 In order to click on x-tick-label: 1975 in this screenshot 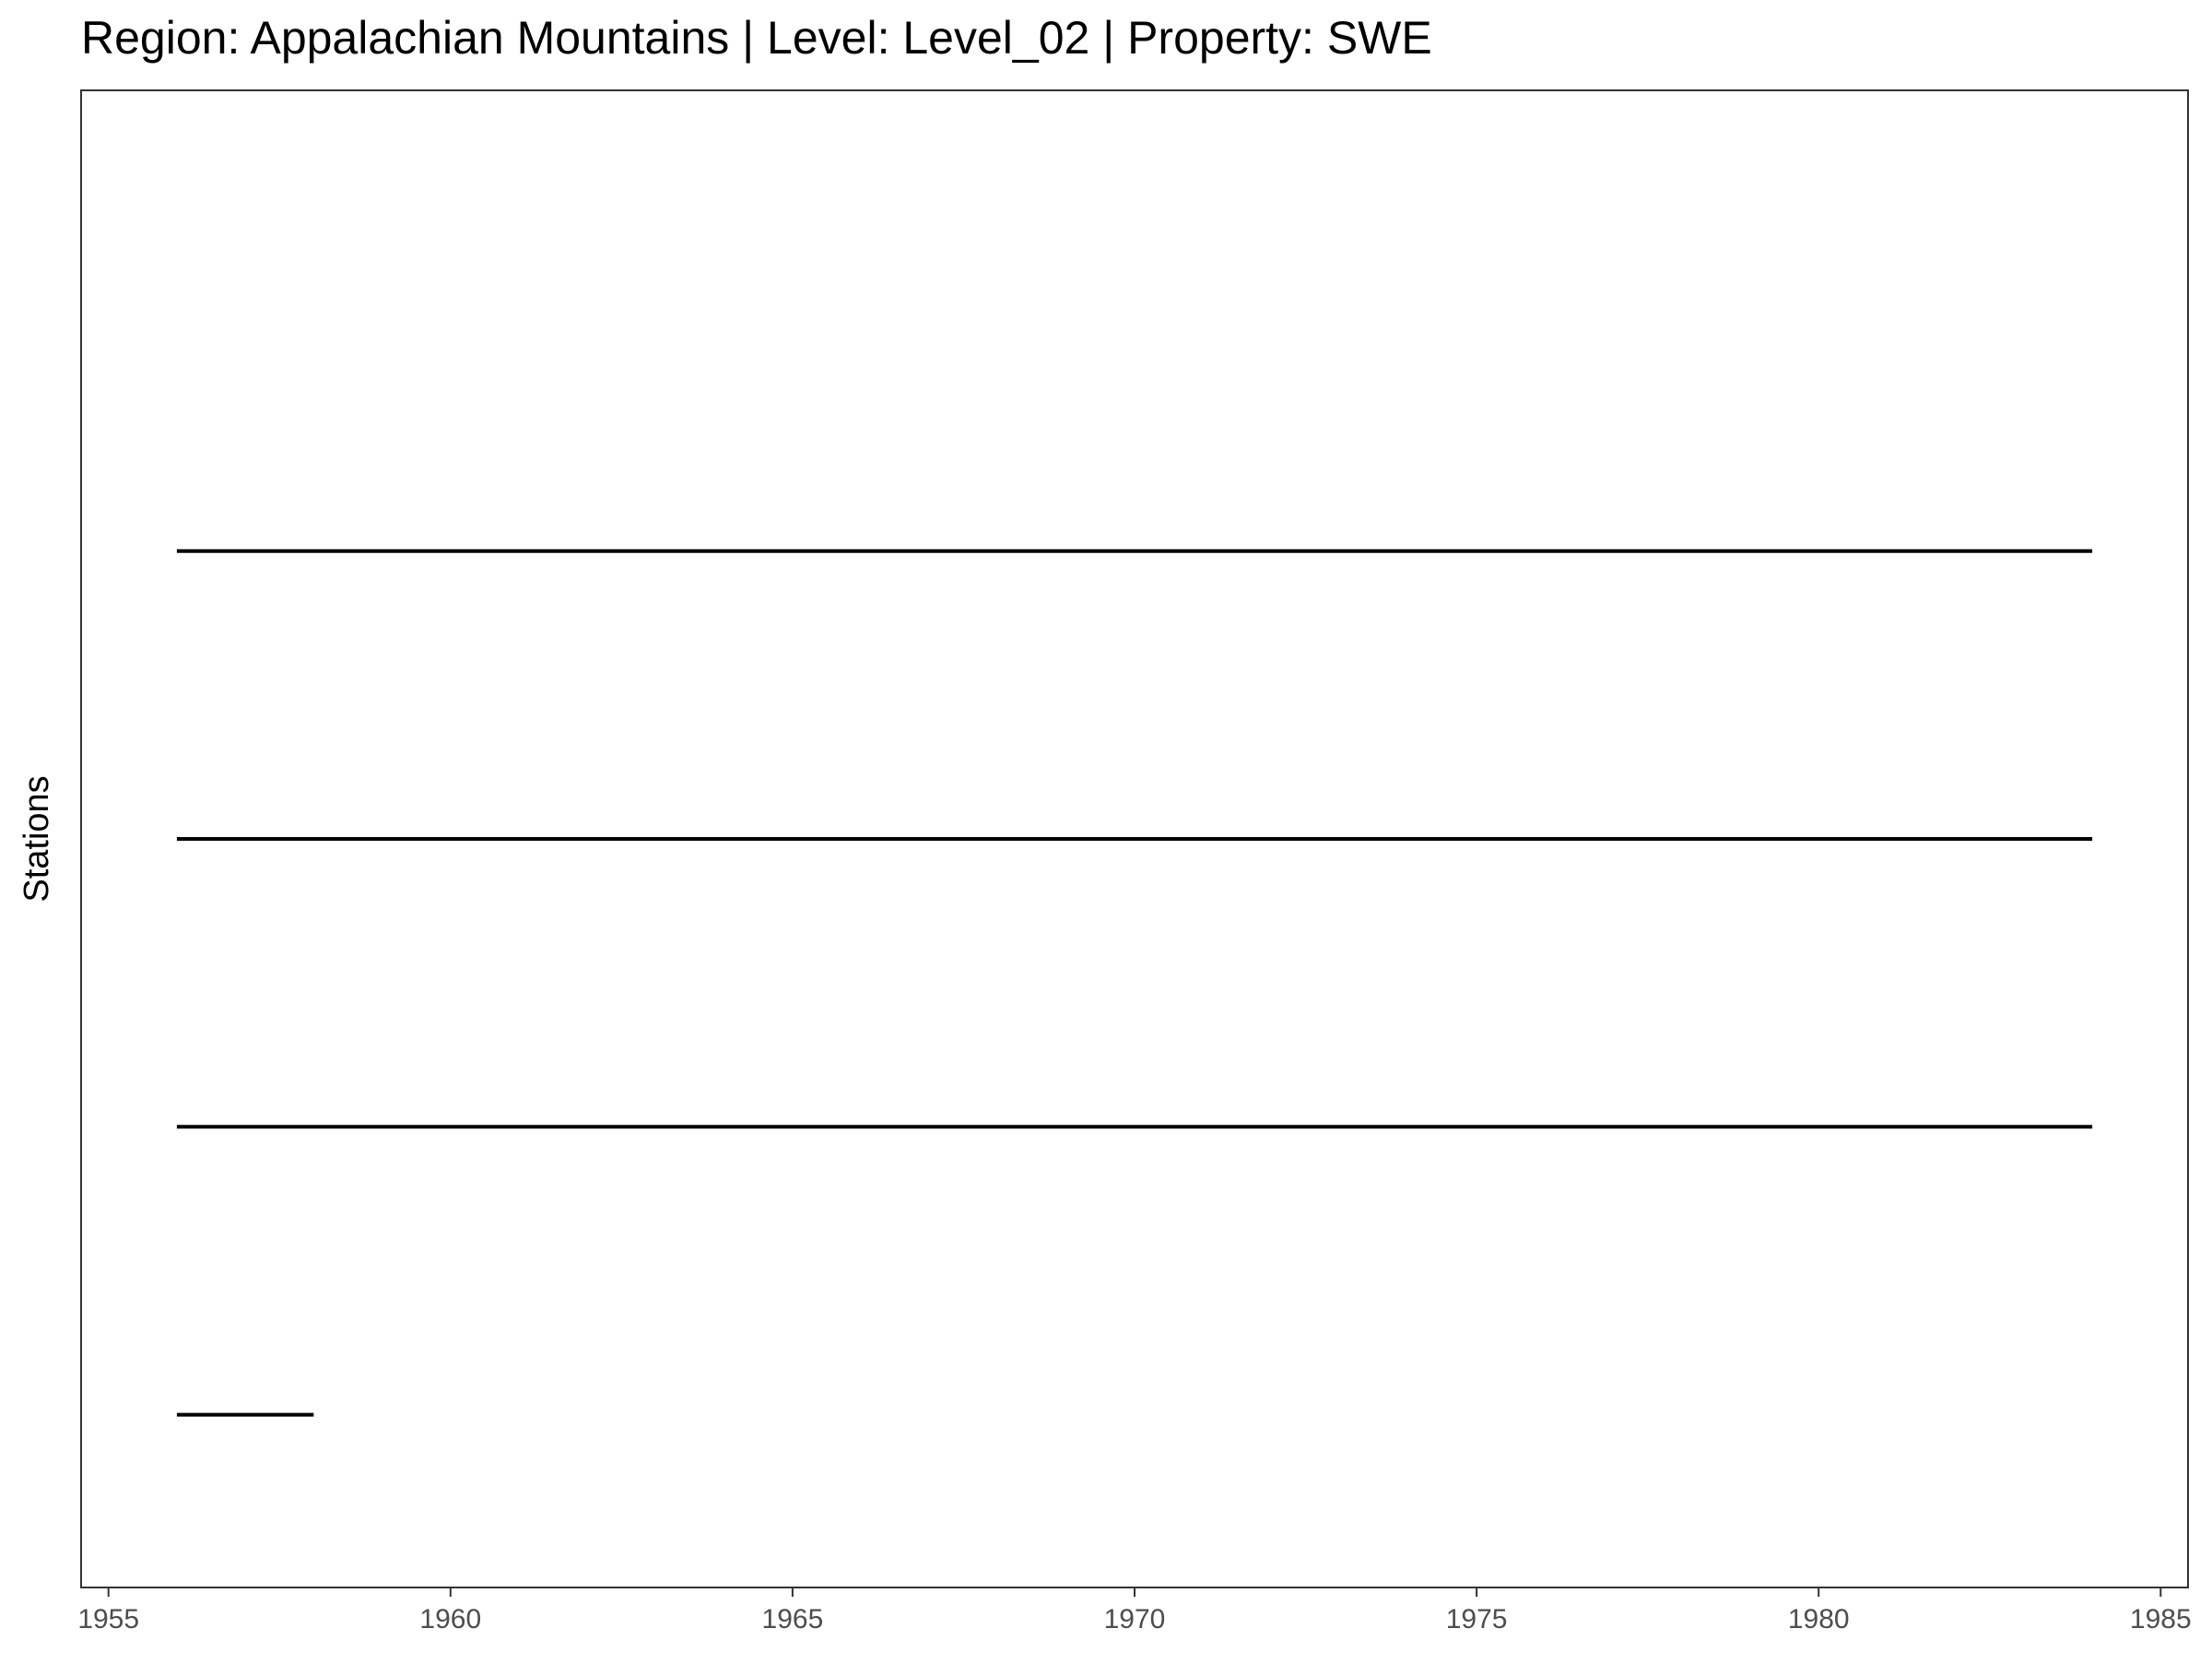, I will do `click(1477, 1619)`.